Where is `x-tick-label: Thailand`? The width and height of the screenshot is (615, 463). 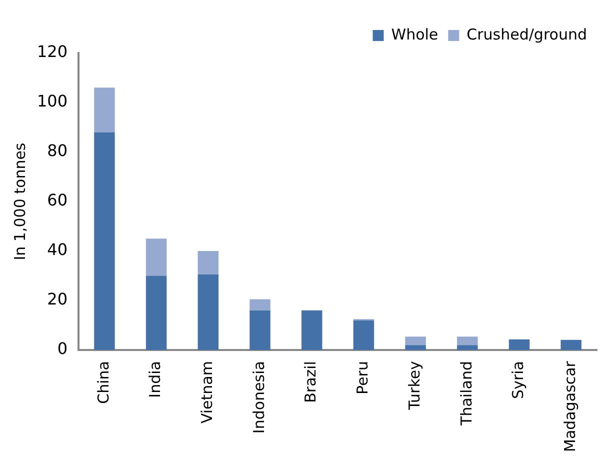
x-tick-label: Thailand is located at coordinates (466, 393).